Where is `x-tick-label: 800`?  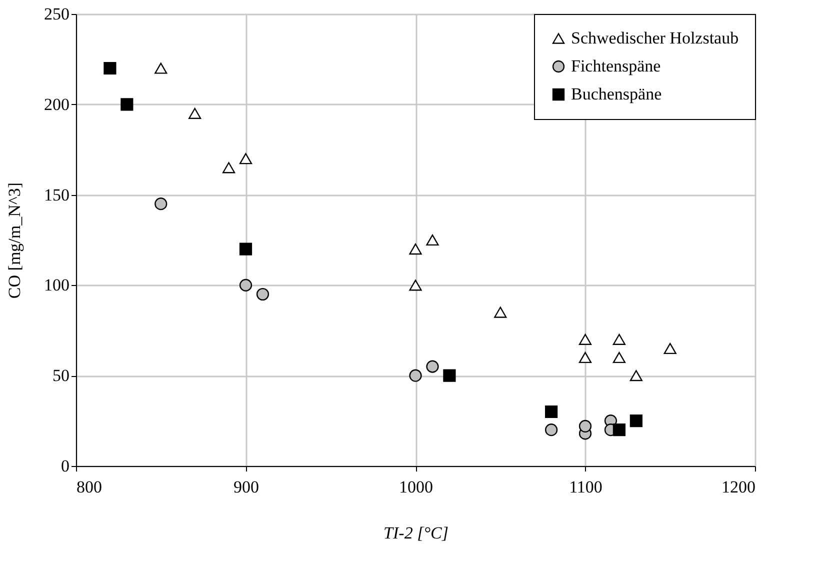
x-tick-label: 800 is located at coordinates (89, 487).